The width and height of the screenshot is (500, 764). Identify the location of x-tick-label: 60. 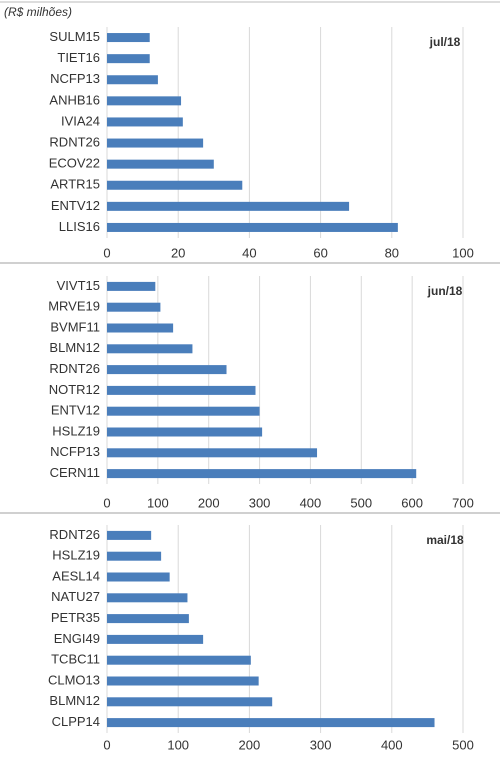
(320, 252).